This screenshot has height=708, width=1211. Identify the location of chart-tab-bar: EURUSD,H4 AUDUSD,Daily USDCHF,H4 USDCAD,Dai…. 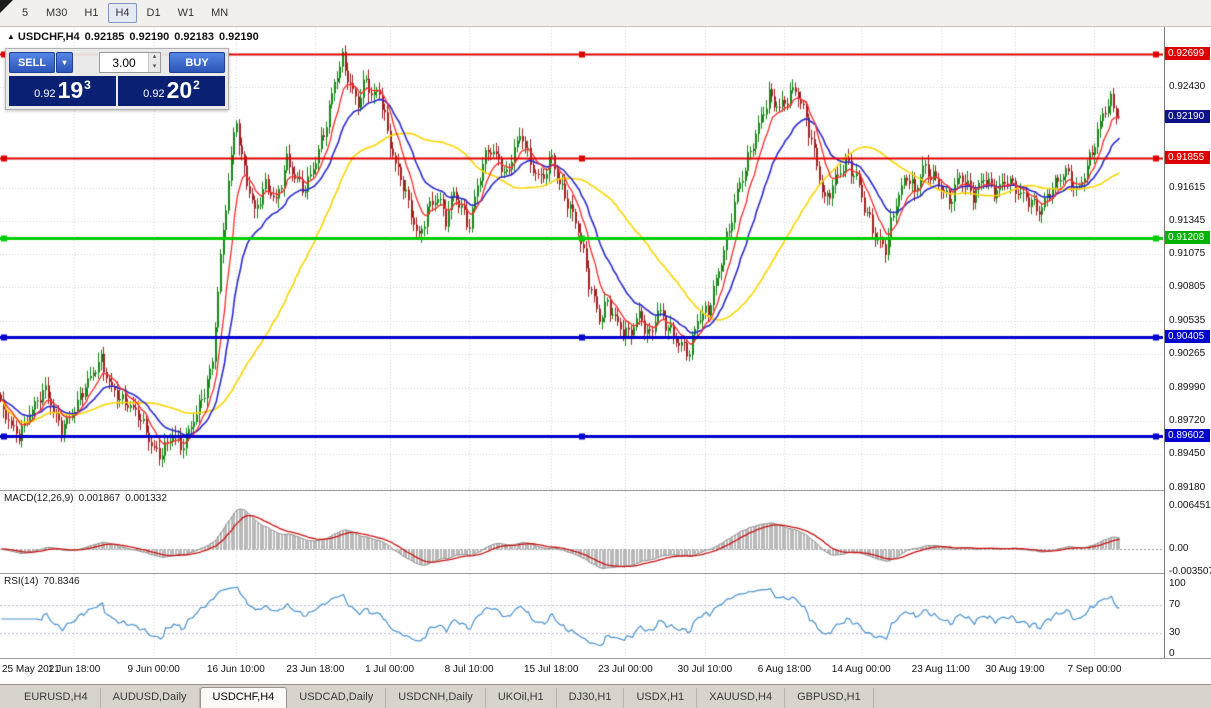
(605, 696).